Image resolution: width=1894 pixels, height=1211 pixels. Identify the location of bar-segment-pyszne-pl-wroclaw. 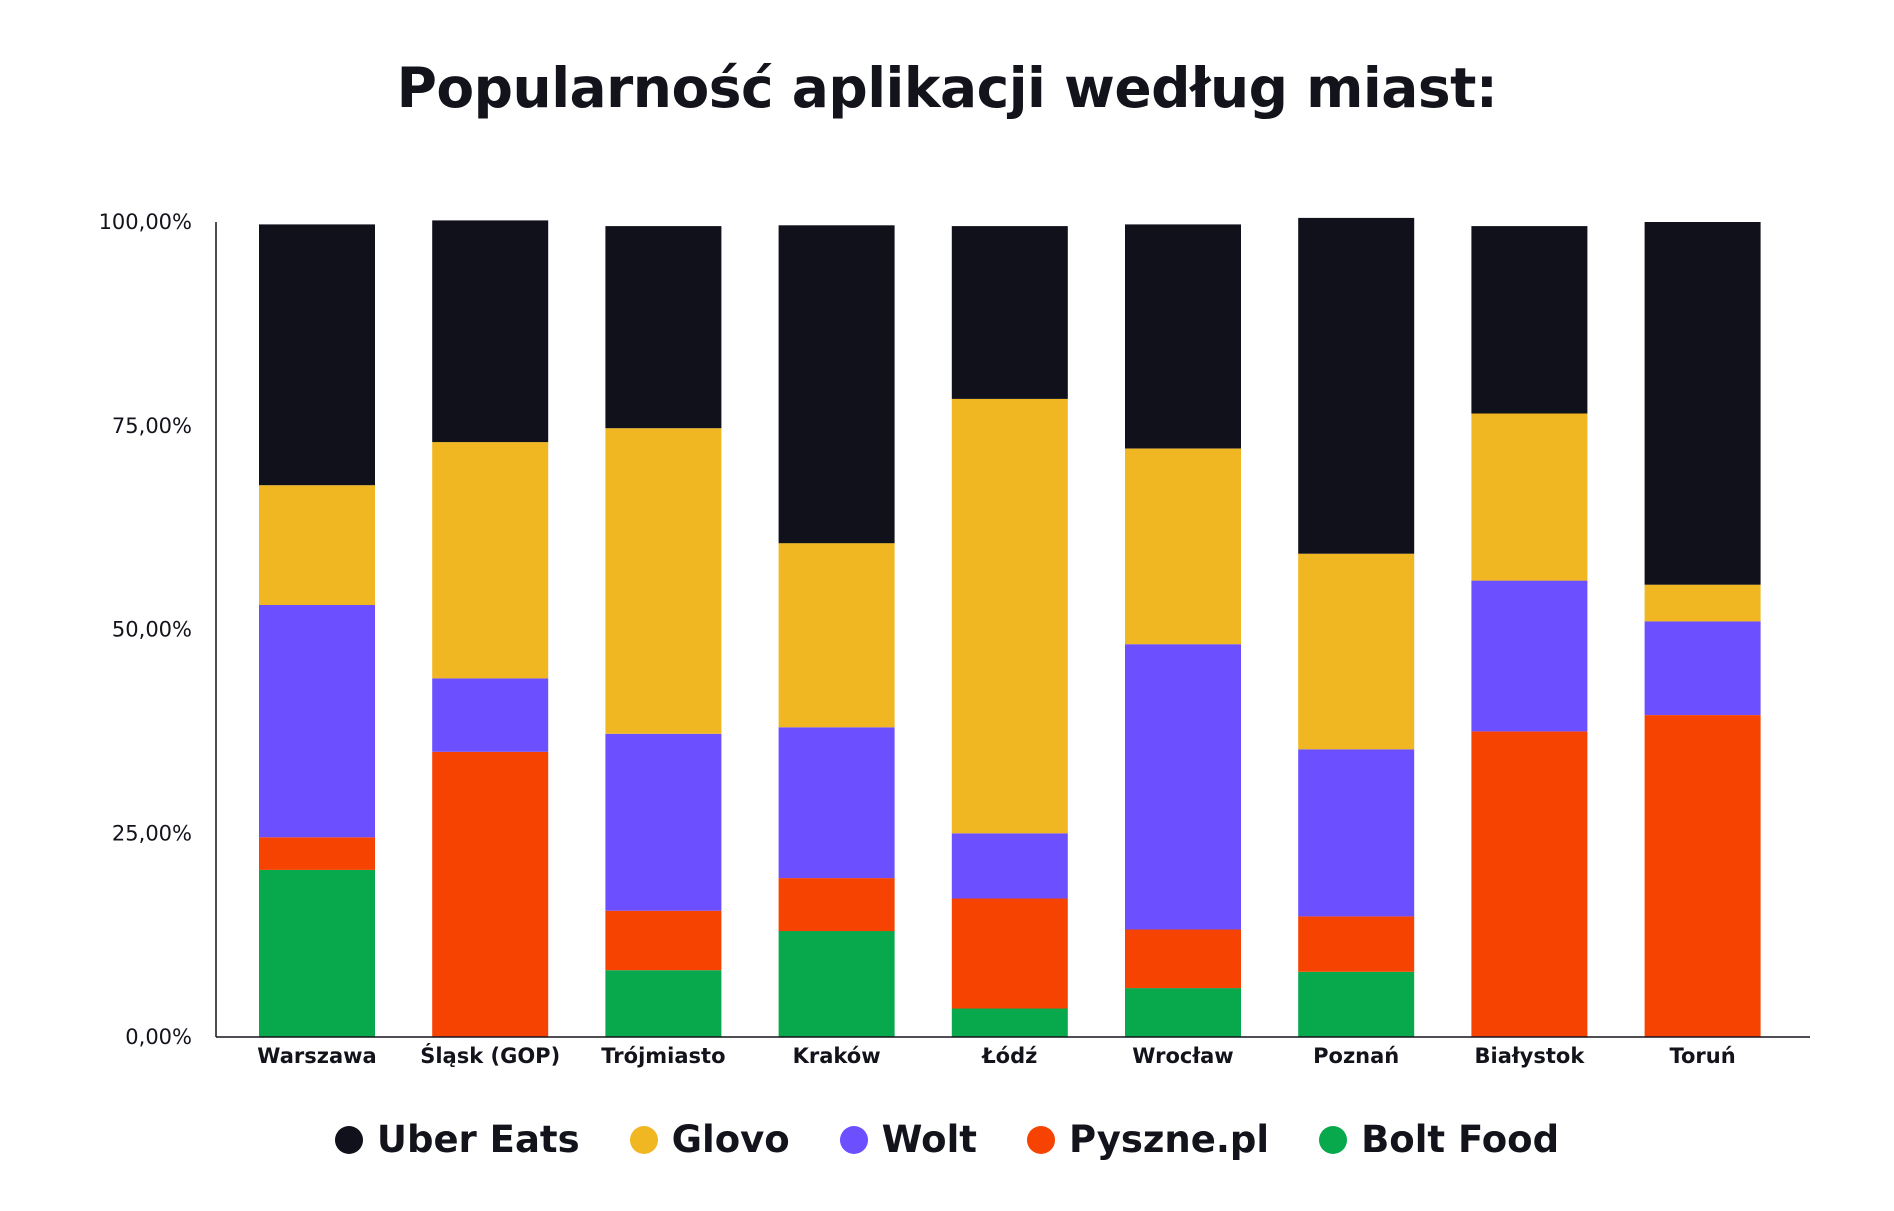
(1183, 959).